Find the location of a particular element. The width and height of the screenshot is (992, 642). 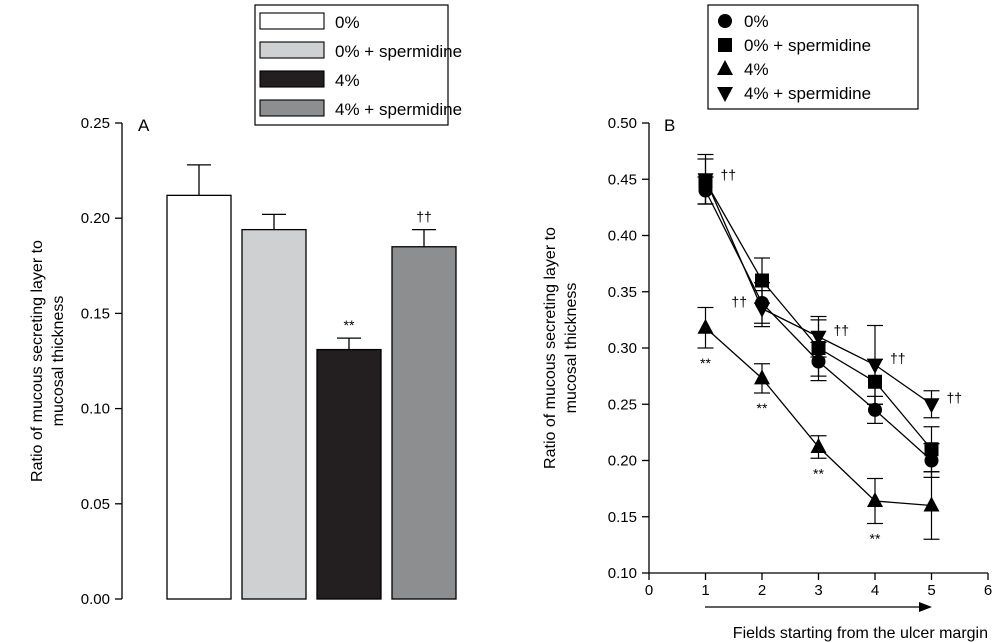

legend-b: 0% 0% + spermidine 4% 4% + spermidine is located at coordinates (813, 57).